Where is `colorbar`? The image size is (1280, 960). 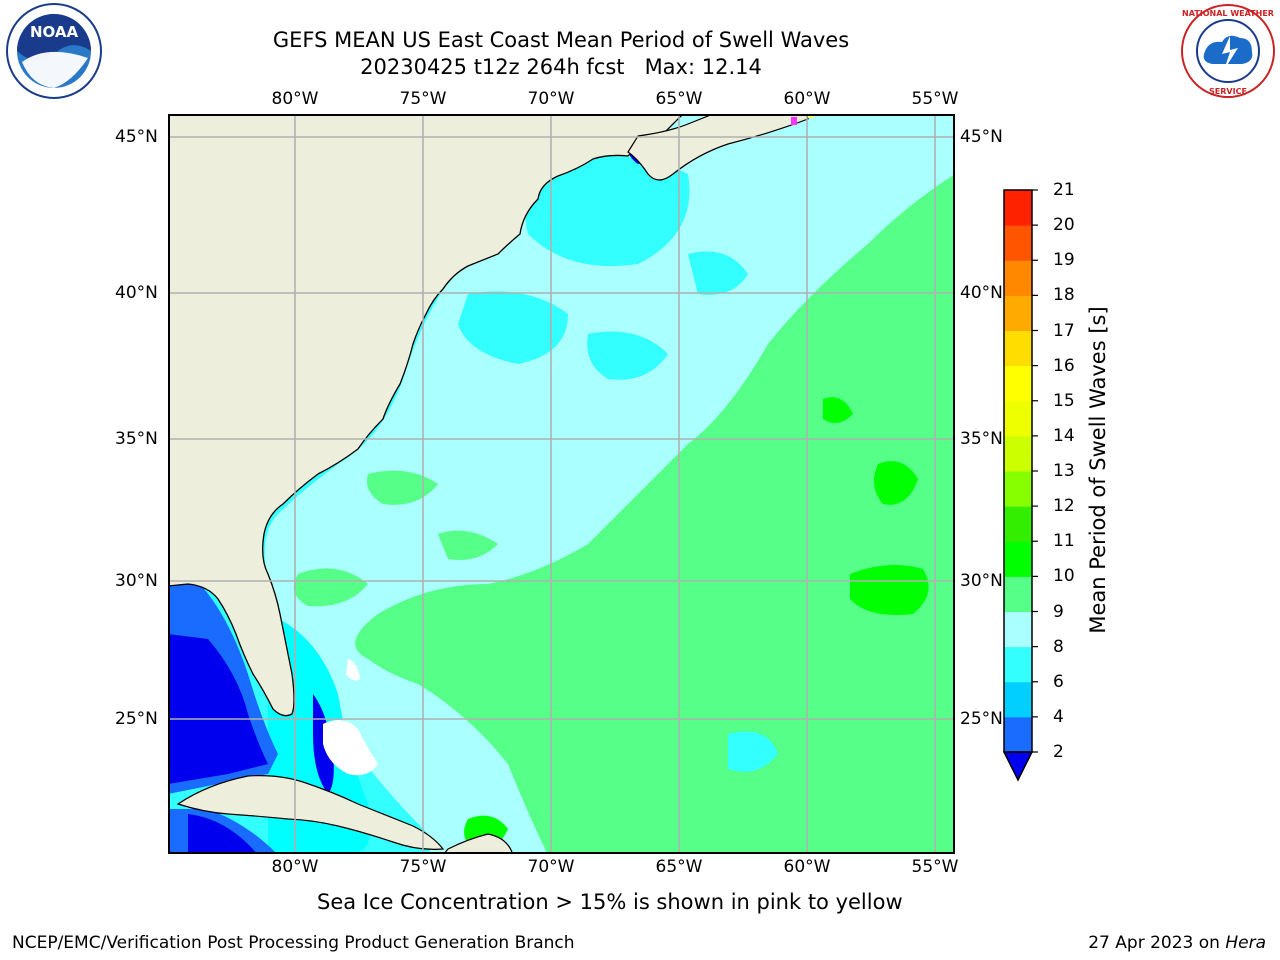 colorbar is located at coordinates (1020, 485).